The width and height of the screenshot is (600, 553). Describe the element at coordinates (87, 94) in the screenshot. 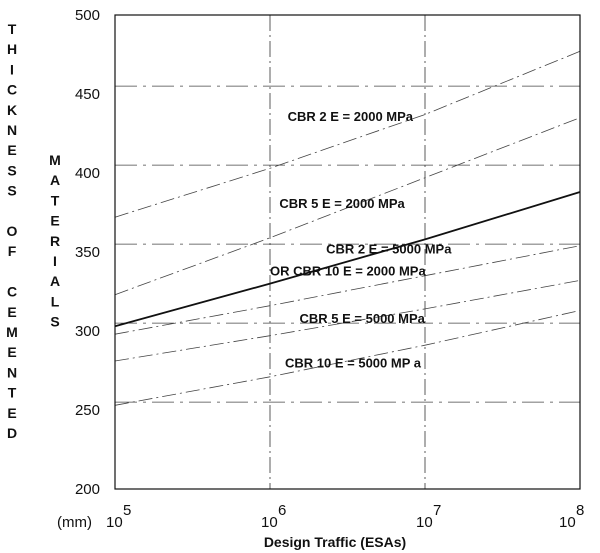

I see `y-tick-label: 450` at that location.